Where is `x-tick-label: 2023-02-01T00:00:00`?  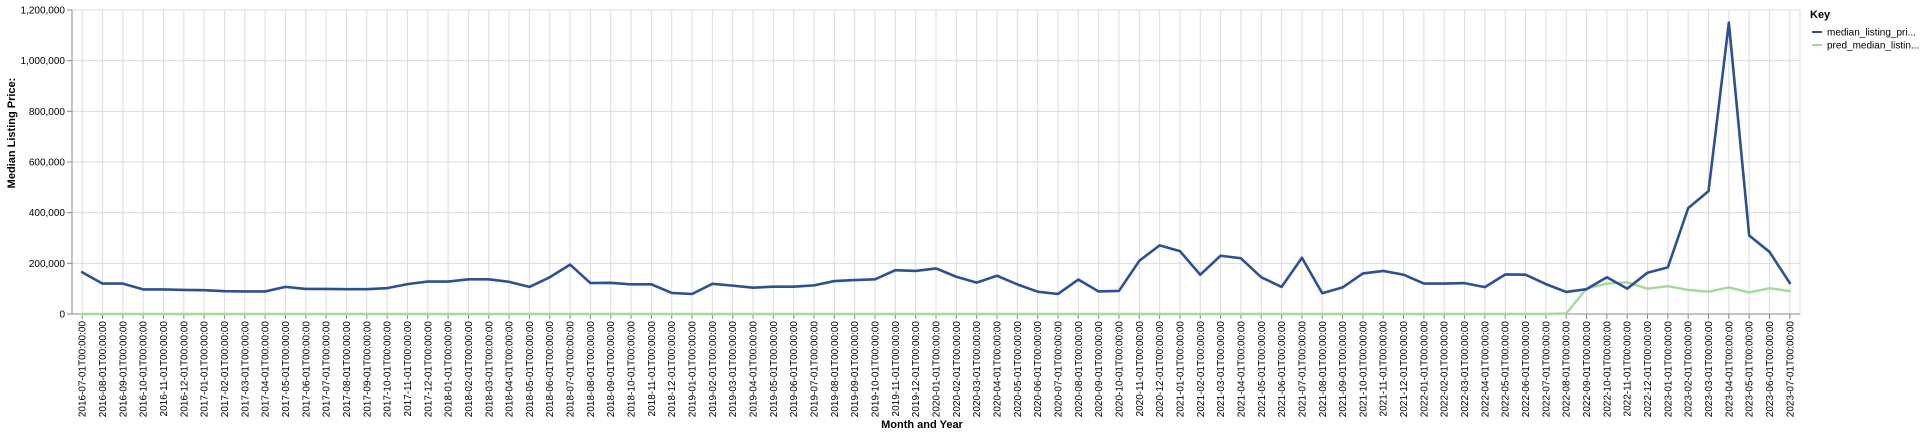
x-tick-label: 2023-02-01T00:00:00 is located at coordinates (1689, 369).